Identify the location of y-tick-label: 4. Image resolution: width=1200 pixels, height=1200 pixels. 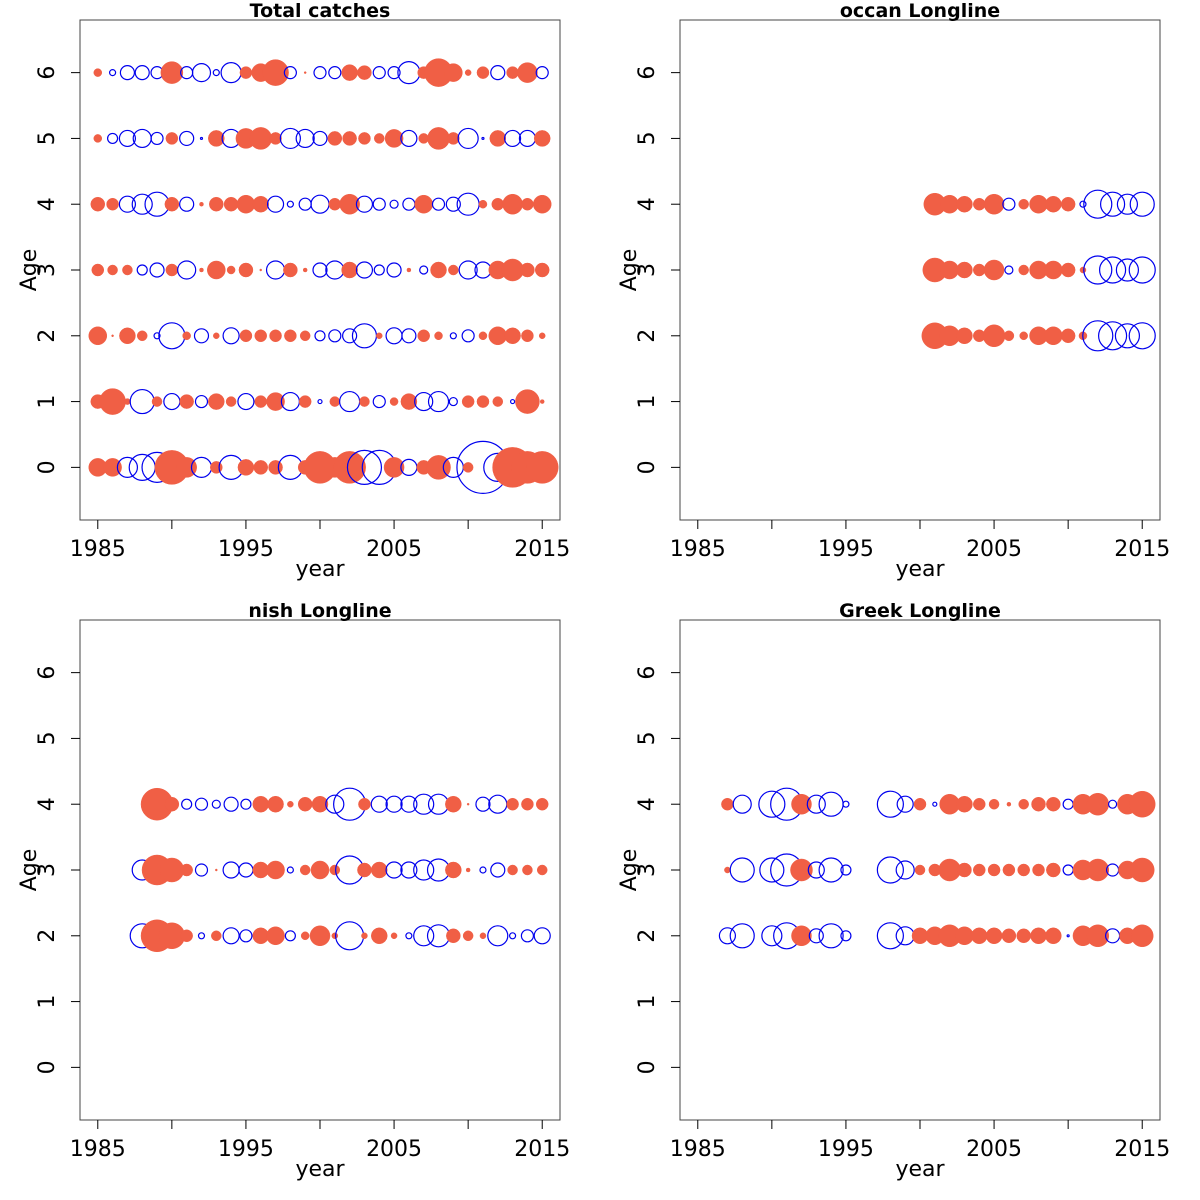
(647, 204).